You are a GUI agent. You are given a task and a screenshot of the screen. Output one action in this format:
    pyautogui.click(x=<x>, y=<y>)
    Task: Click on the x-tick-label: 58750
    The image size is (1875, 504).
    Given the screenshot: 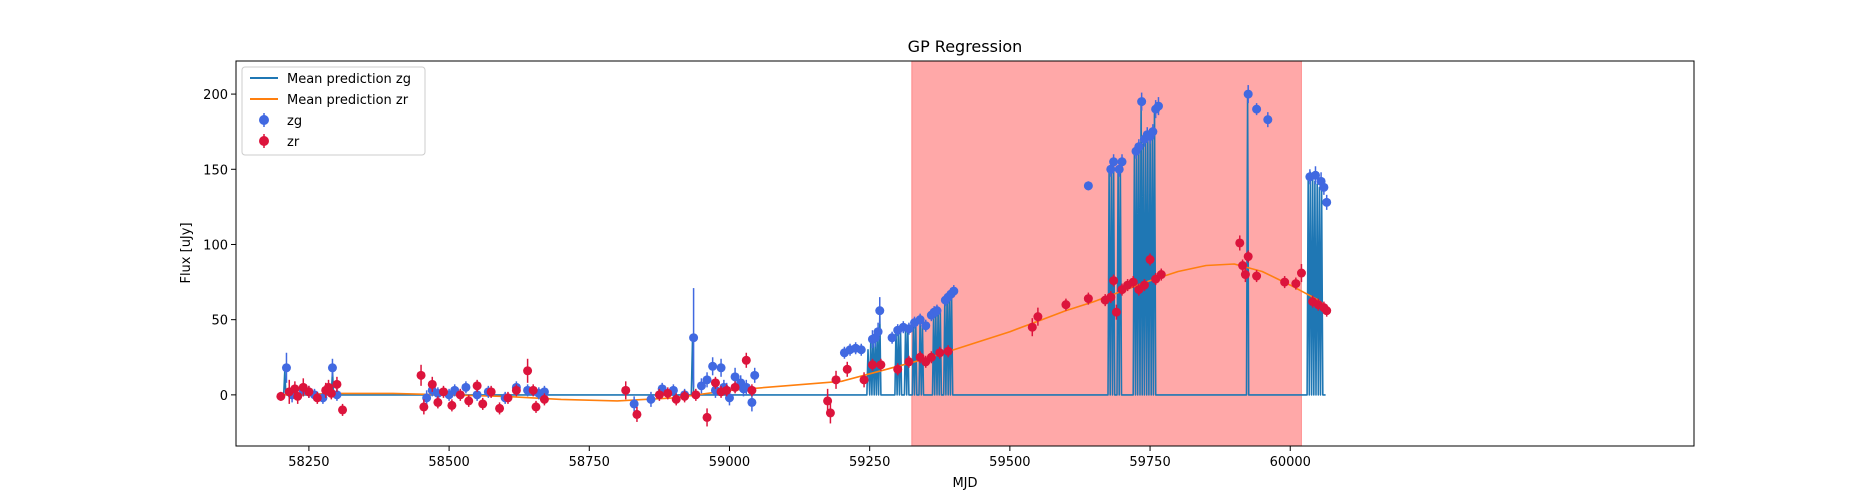 What is the action you would take?
    pyautogui.click(x=589, y=462)
    